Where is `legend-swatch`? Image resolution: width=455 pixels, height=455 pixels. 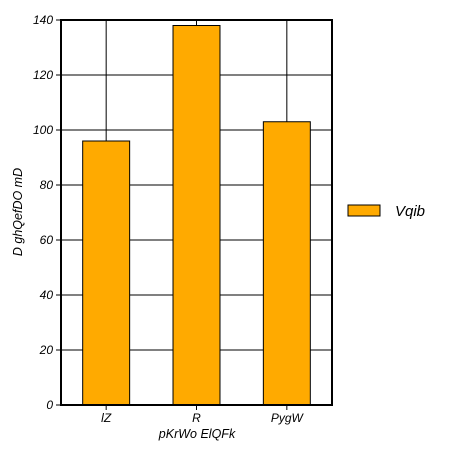
legend-swatch is located at coordinates (364, 210).